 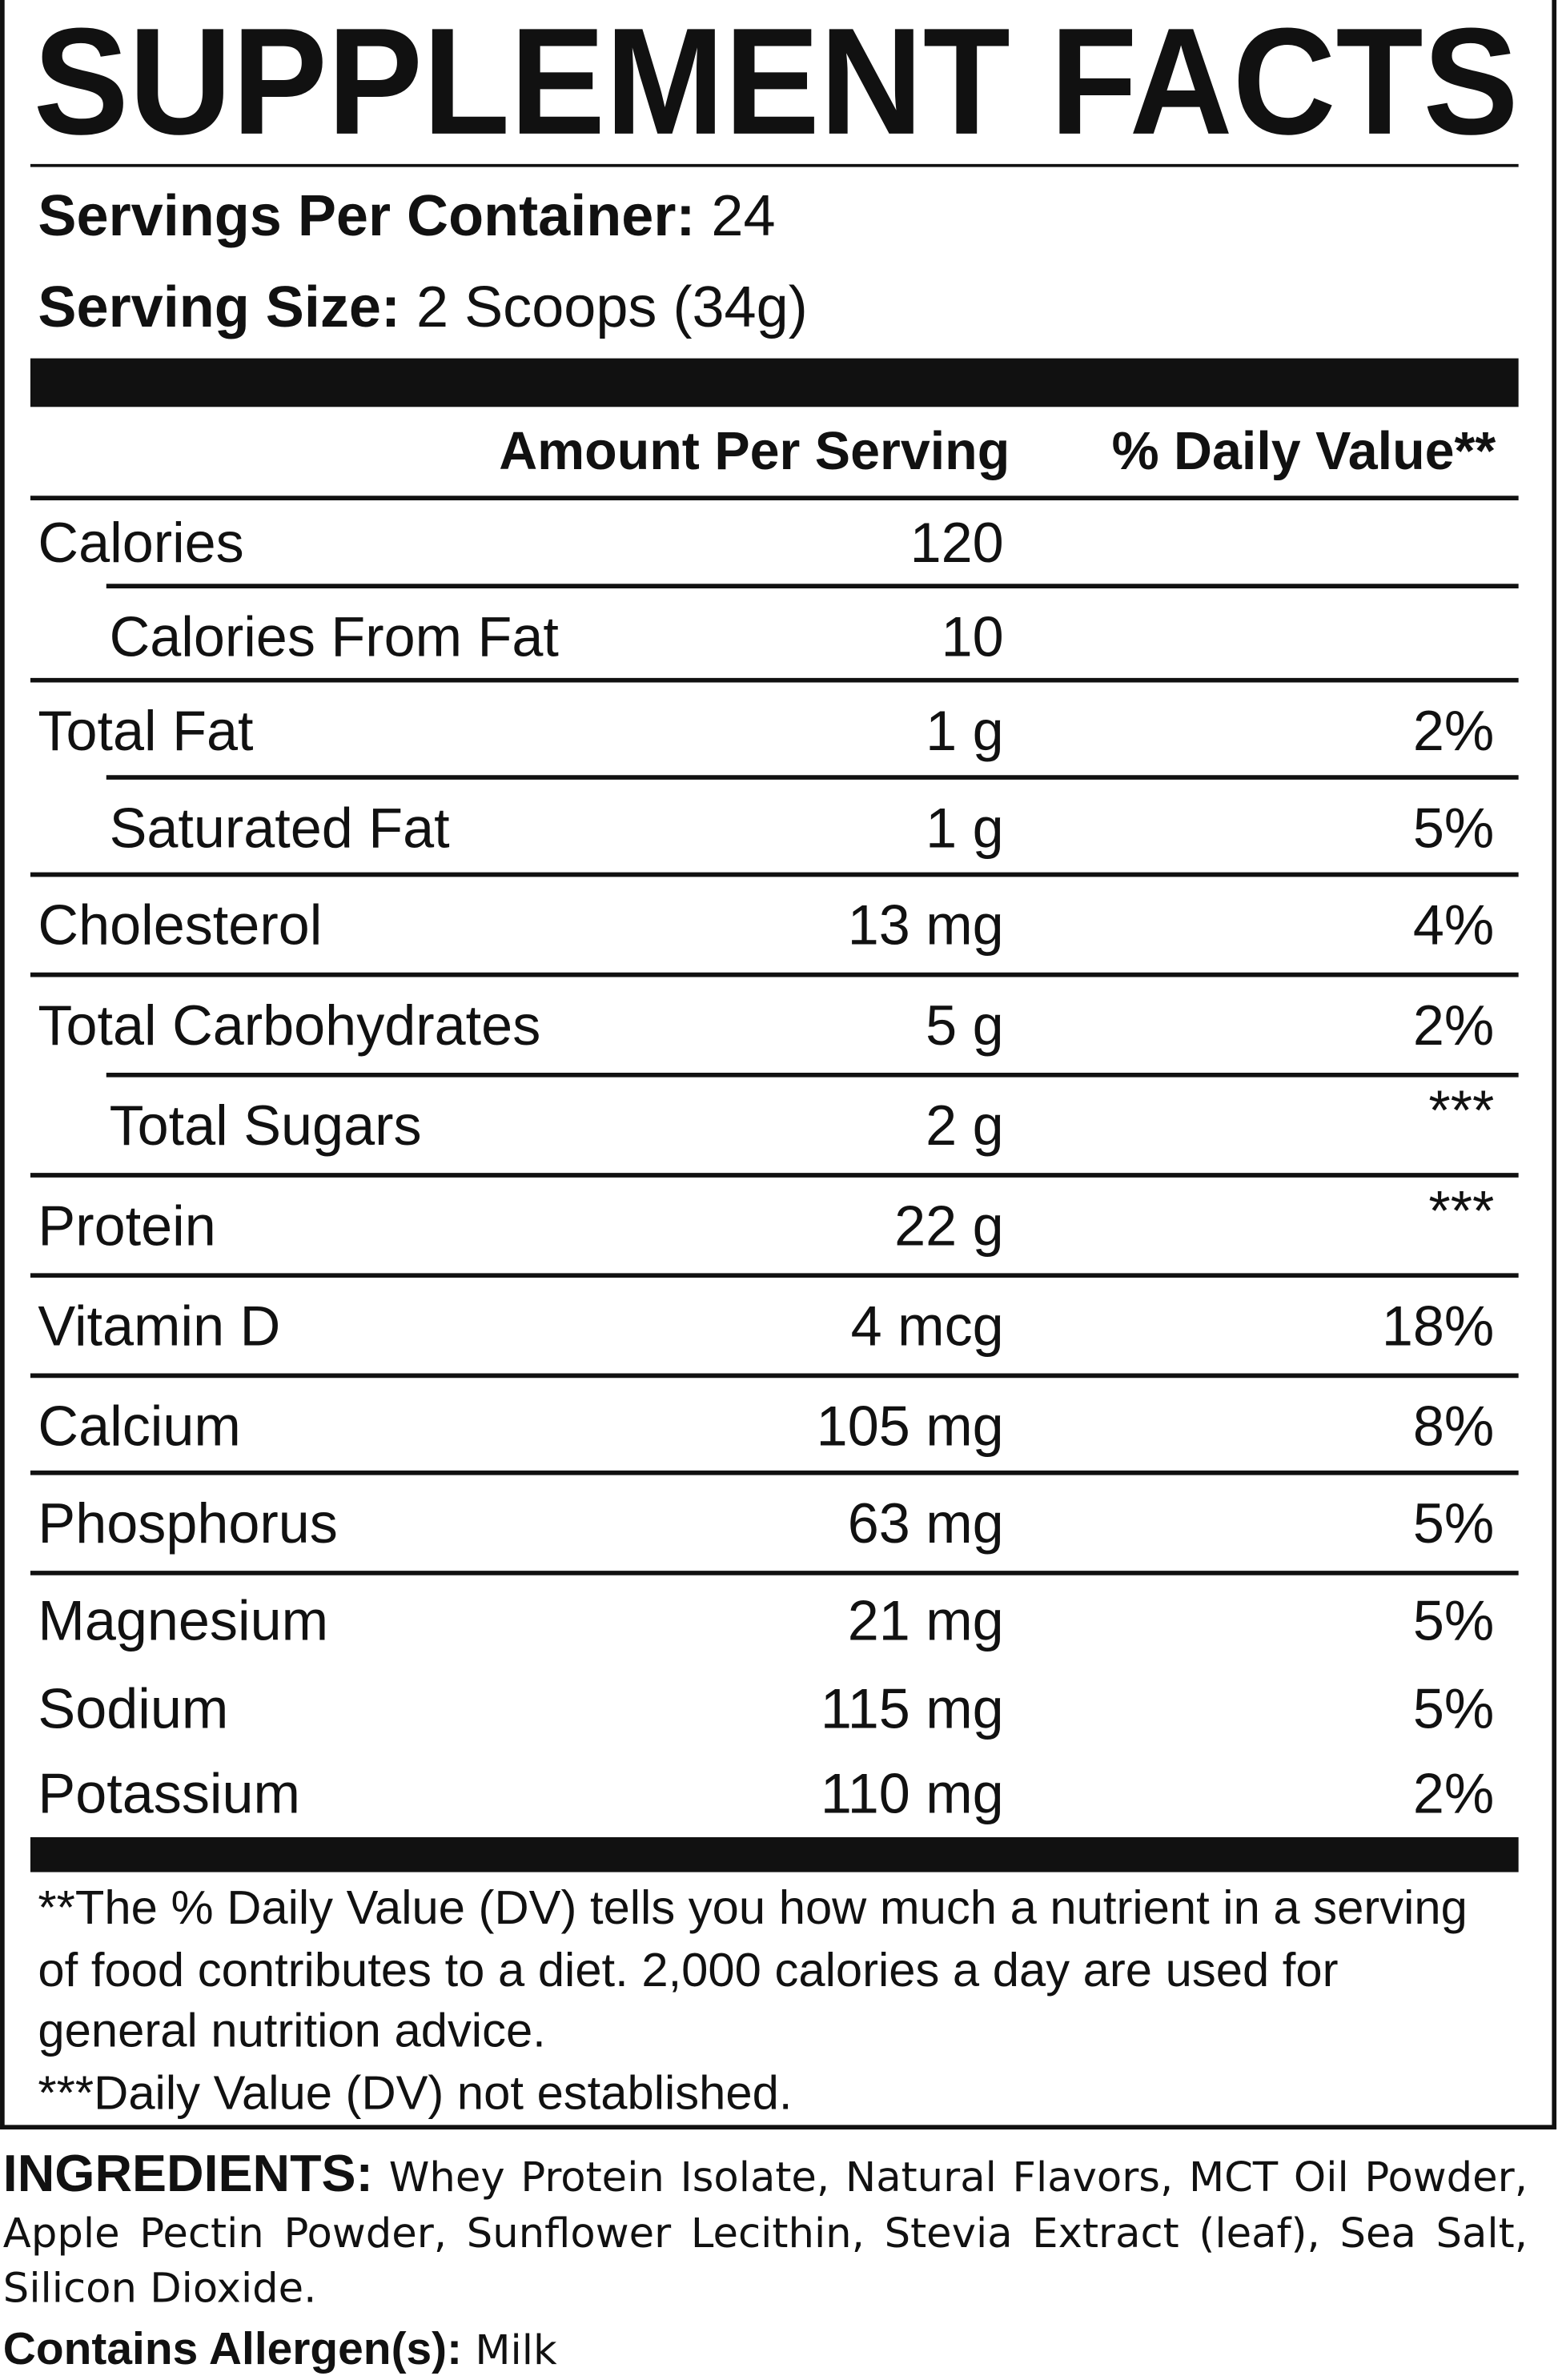 What do you see at coordinates (754, 451) in the screenshot?
I see `amount-header: Amount Per Serving` at bounding box center [754, 451].